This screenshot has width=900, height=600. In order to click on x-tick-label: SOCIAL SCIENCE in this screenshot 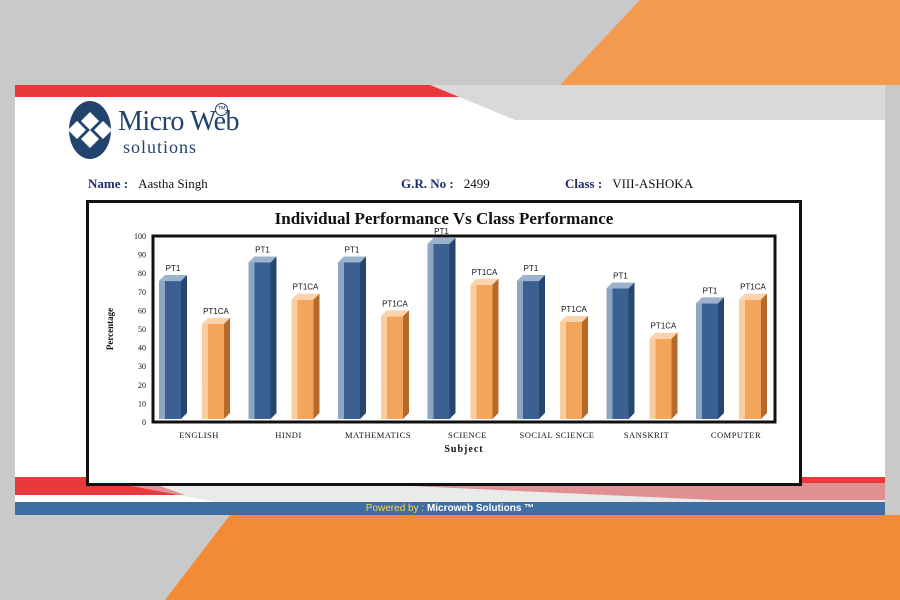, I will do `click(557, 435)`.